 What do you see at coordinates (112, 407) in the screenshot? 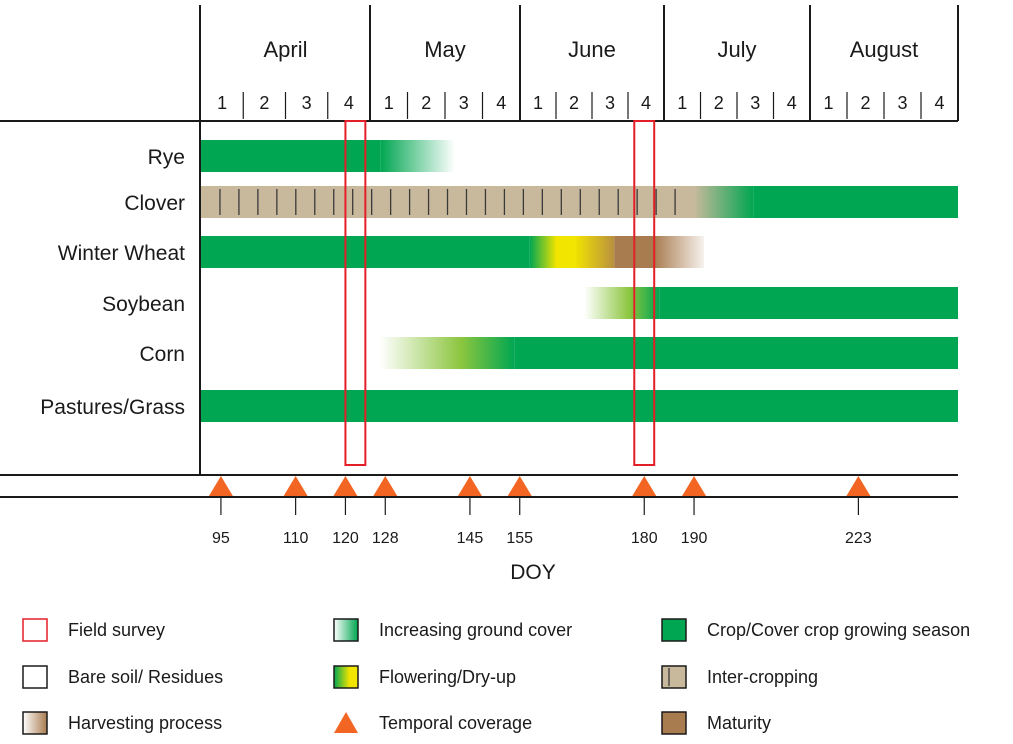
I see `crop-label-pastures-grass: Pastures/Grass` at bounding box center [112, 407].